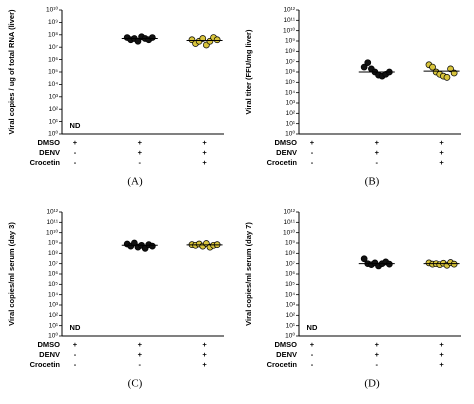 This screenshot has width=474, height=404. I want to click on panel-label: (C), so click(135, 384).